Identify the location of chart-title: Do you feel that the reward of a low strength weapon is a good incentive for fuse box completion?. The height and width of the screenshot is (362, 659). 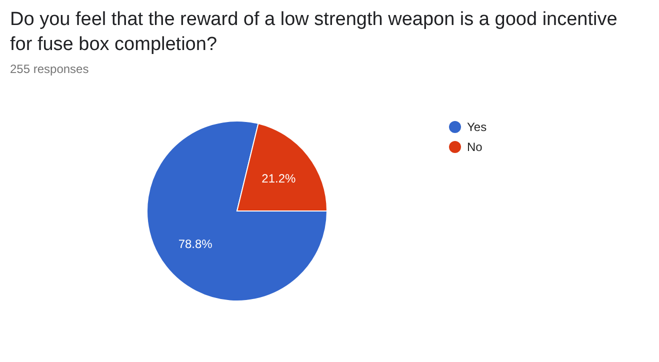
(314, 32).